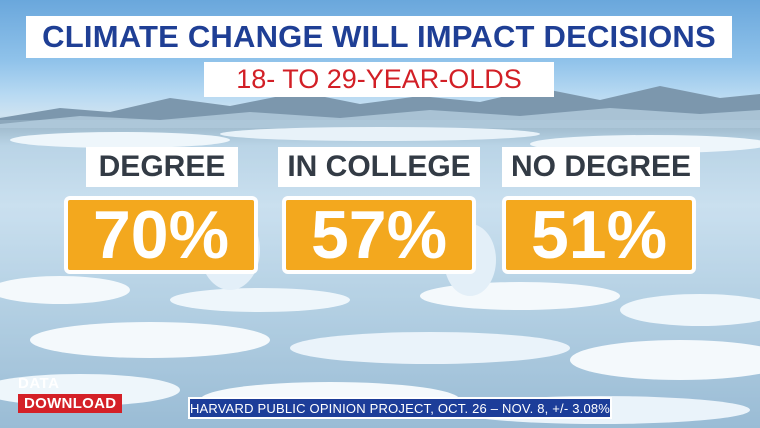  I want to click on stat-value-in-college: 57%, so click(379, 235).